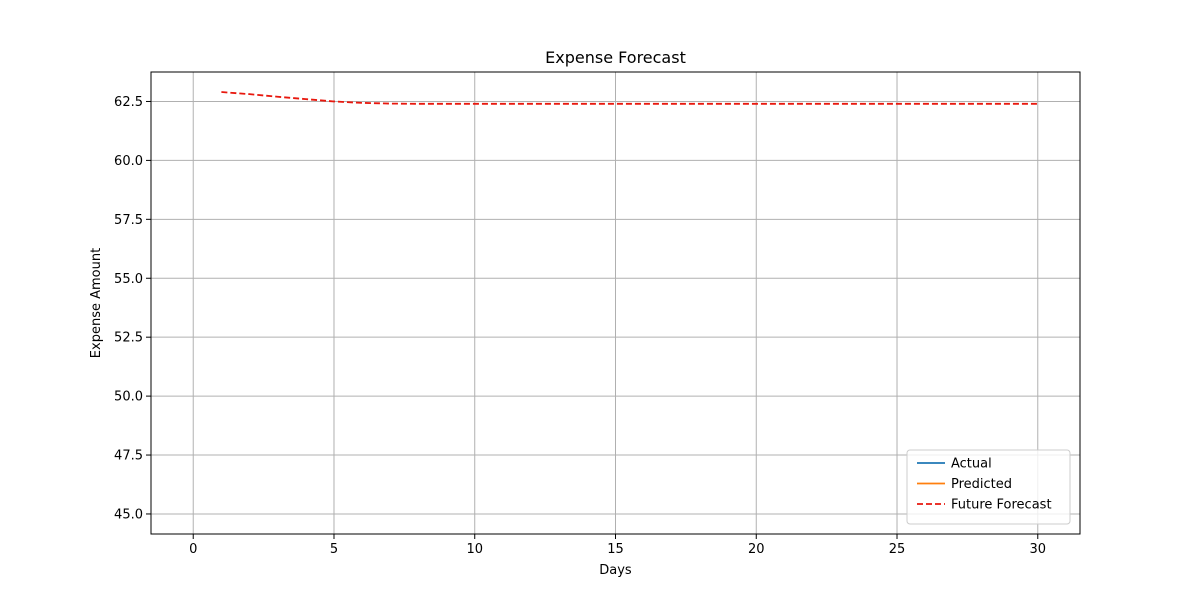 The height and width of the screenshot is (600, 1200). What do you see at coordinates (615, 57) in the screenshot?
I see `chart-title: Expense Forecast` at bounding box center [615, 57].